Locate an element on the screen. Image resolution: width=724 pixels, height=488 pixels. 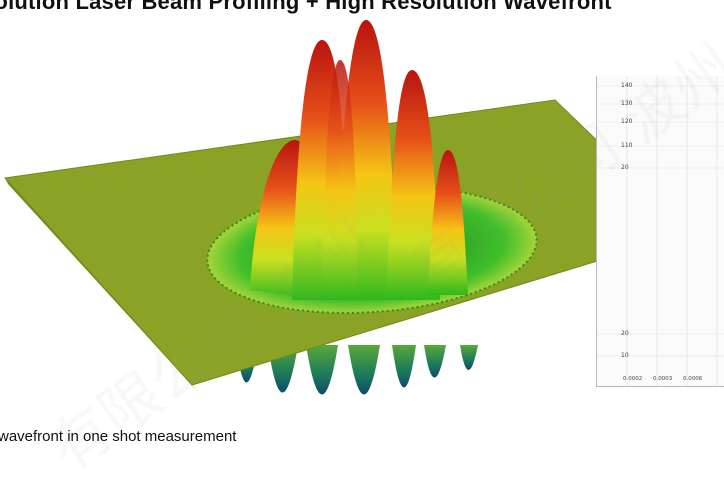
y-tick: 110 is located at coordinates (627, 145).